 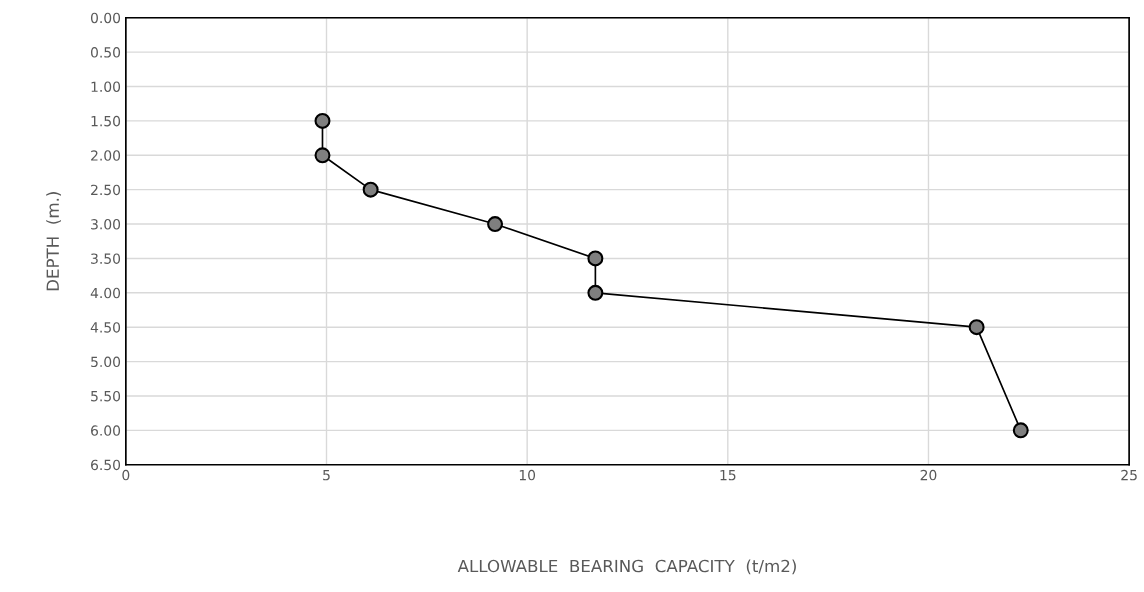 I want to click on y-tick-label: 0.50, so click(x=105, y=52).